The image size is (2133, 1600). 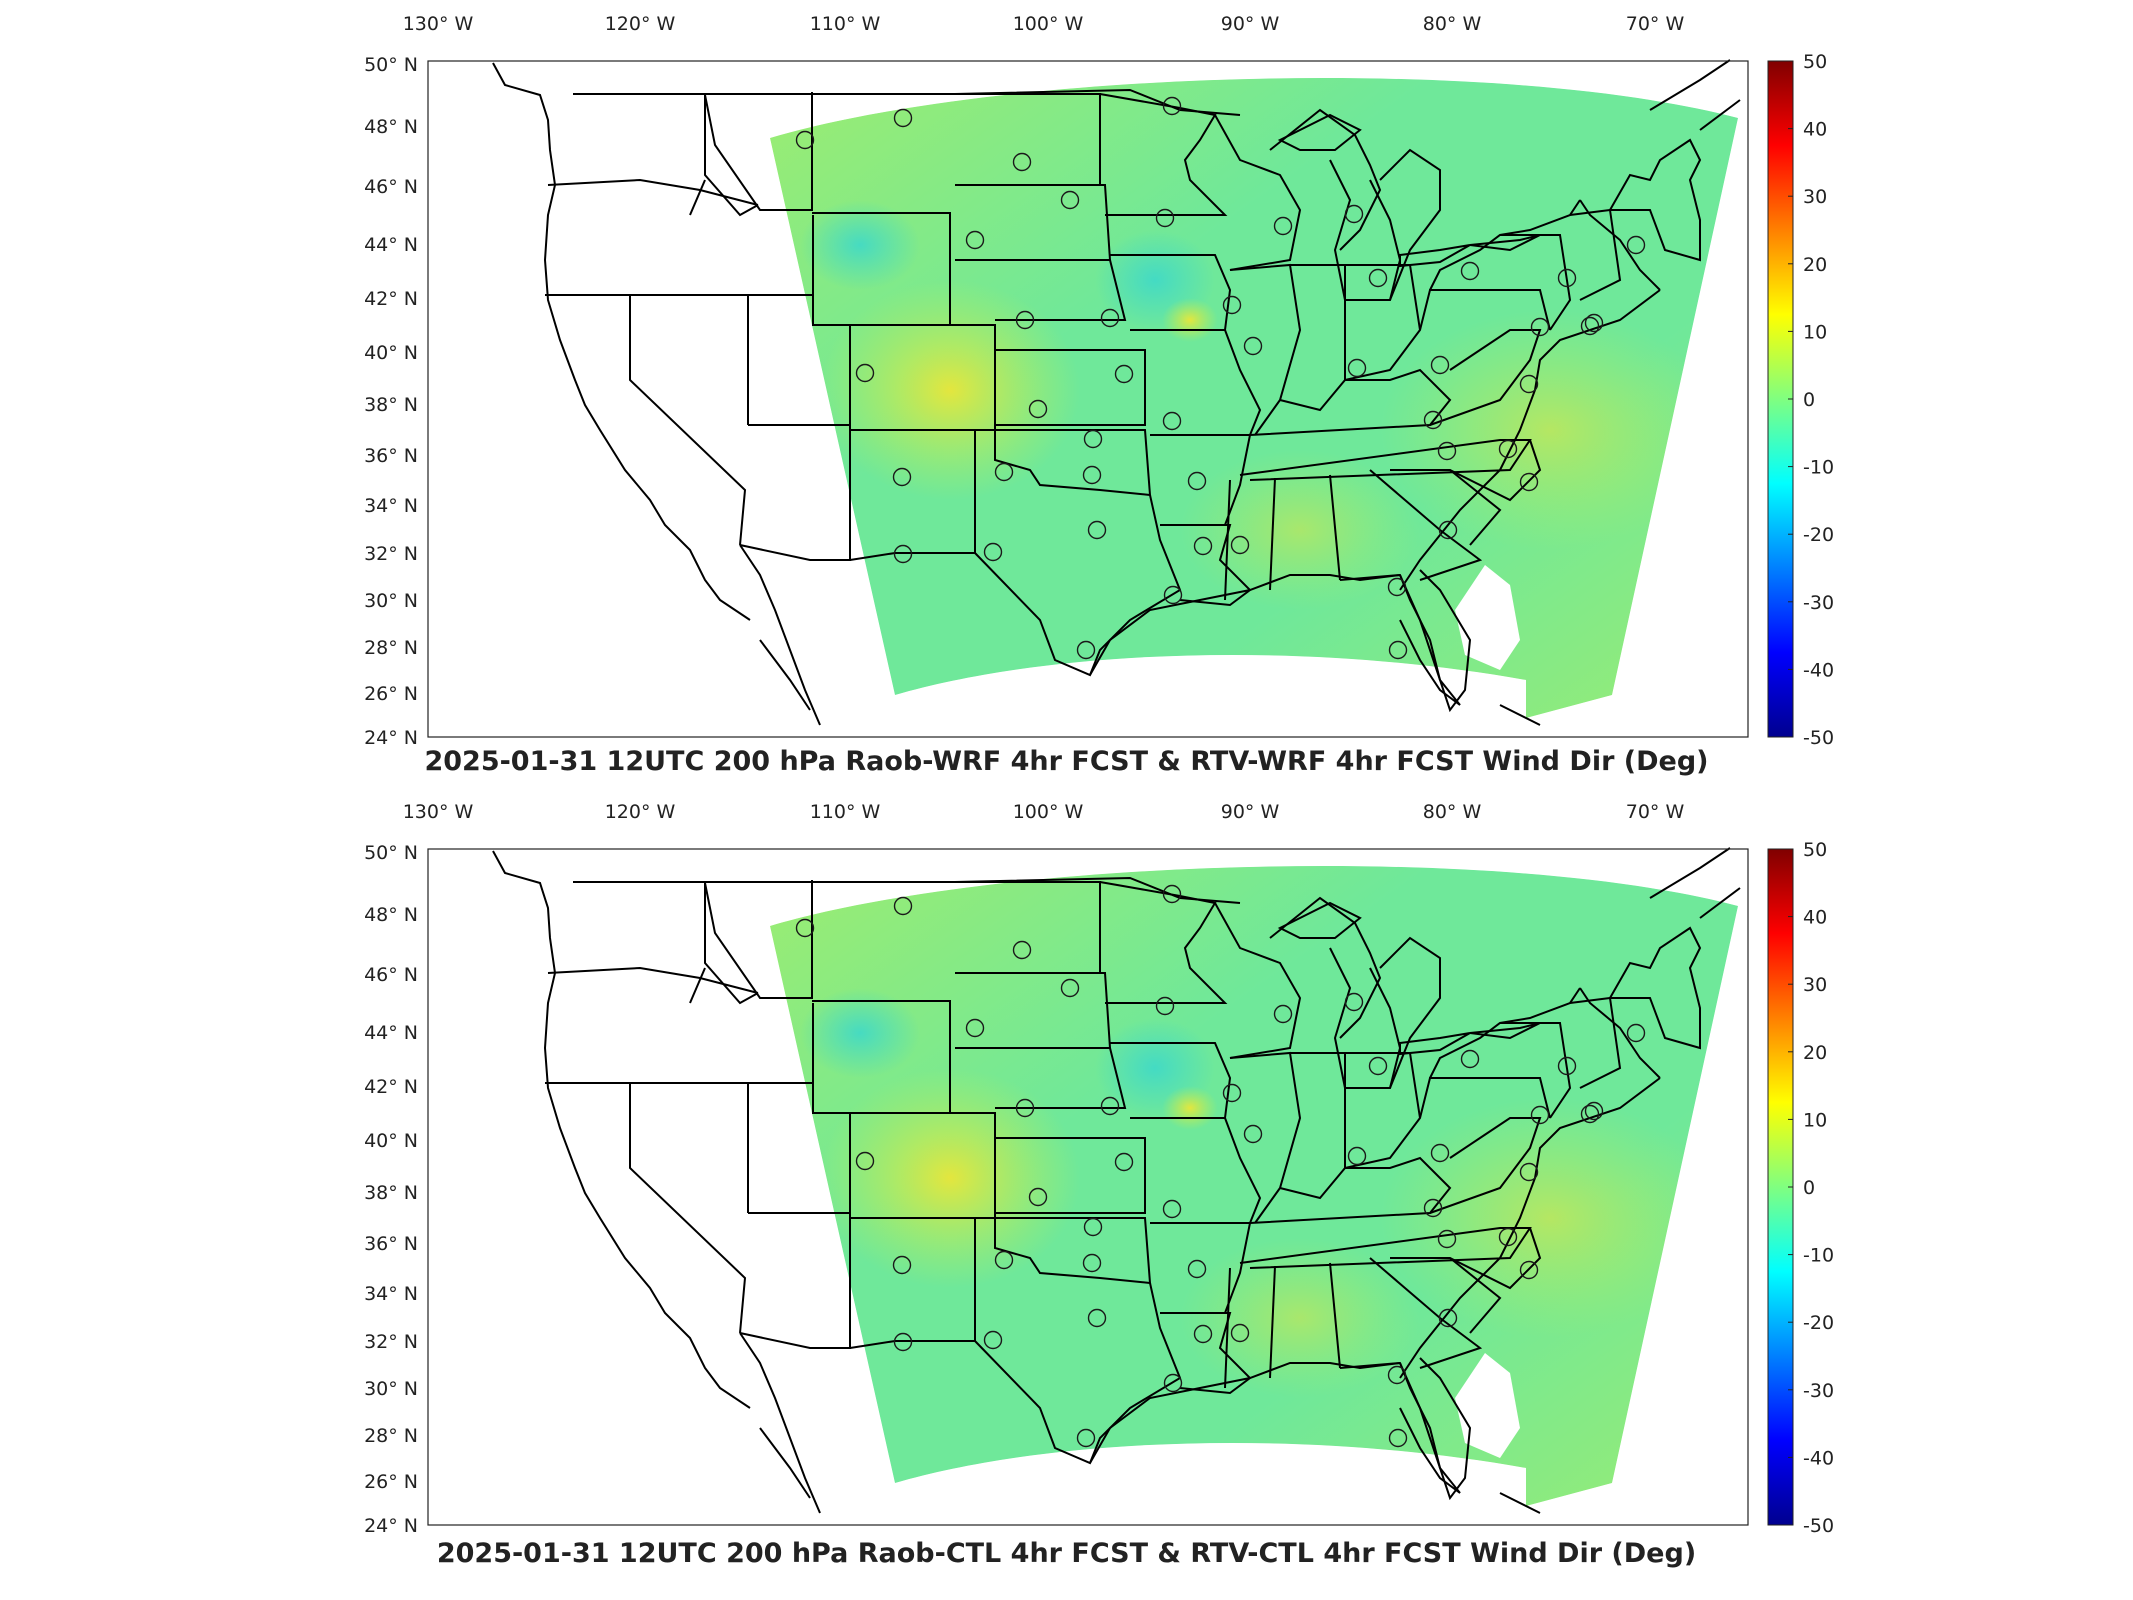 What do you see at coordinates (391, 915) in the screenshot?
I see `latitude-label: 48° N` at bounding box center [391, 915].